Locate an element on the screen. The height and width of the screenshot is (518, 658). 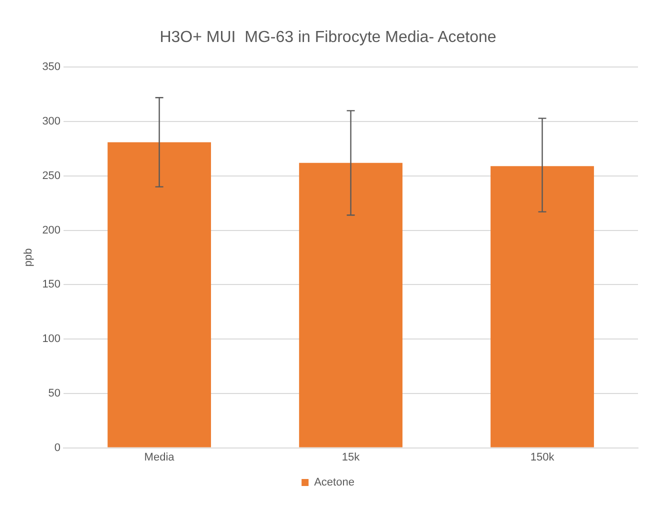
x-tick-label: 150k is located at coordinates (542, 457).